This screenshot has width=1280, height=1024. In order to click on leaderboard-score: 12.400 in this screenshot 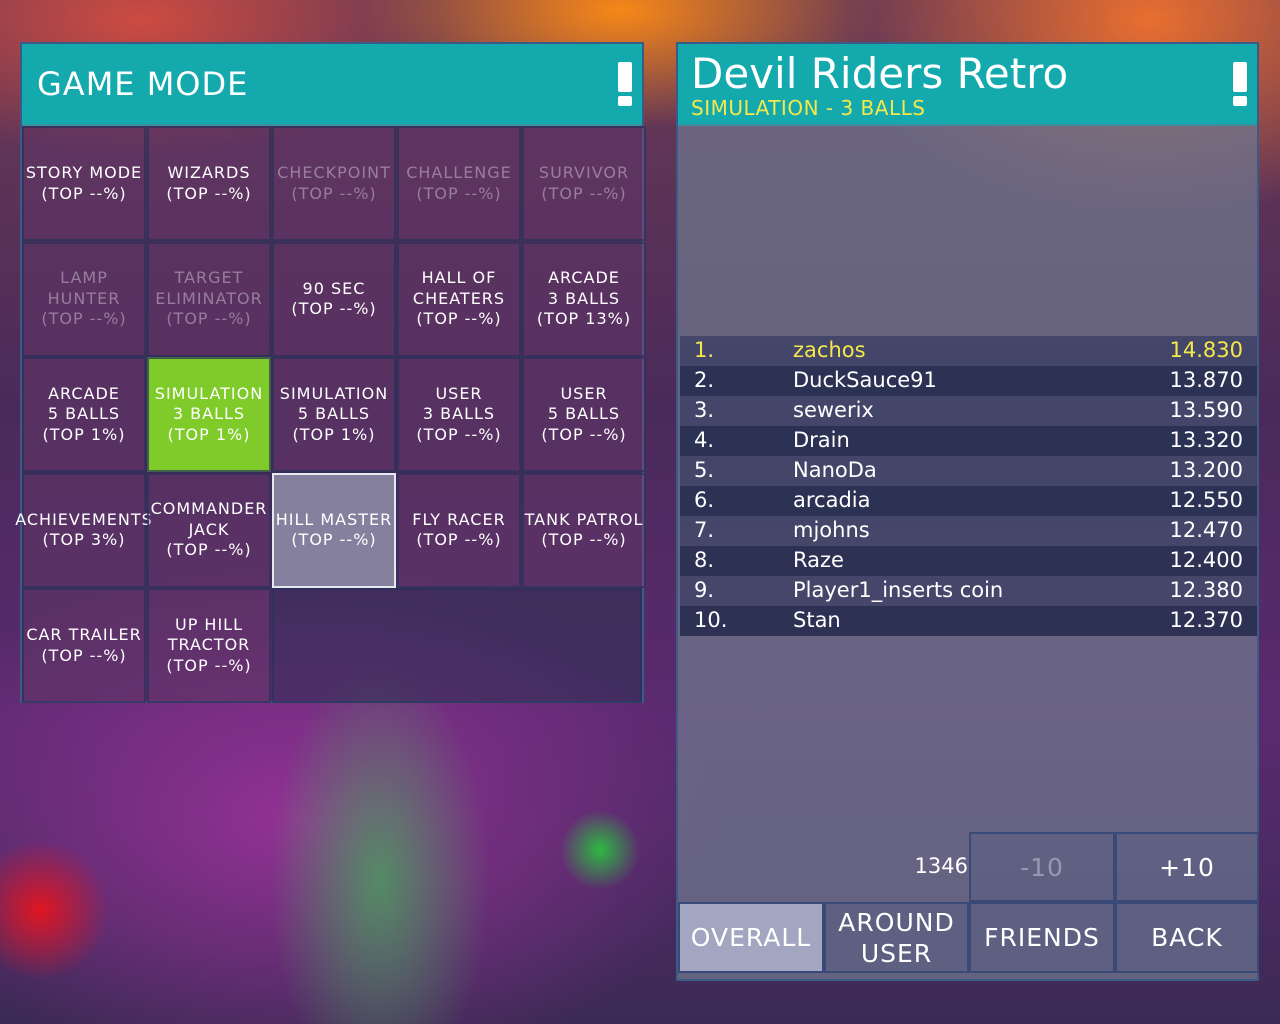, I will do `click(1206, 560)`.